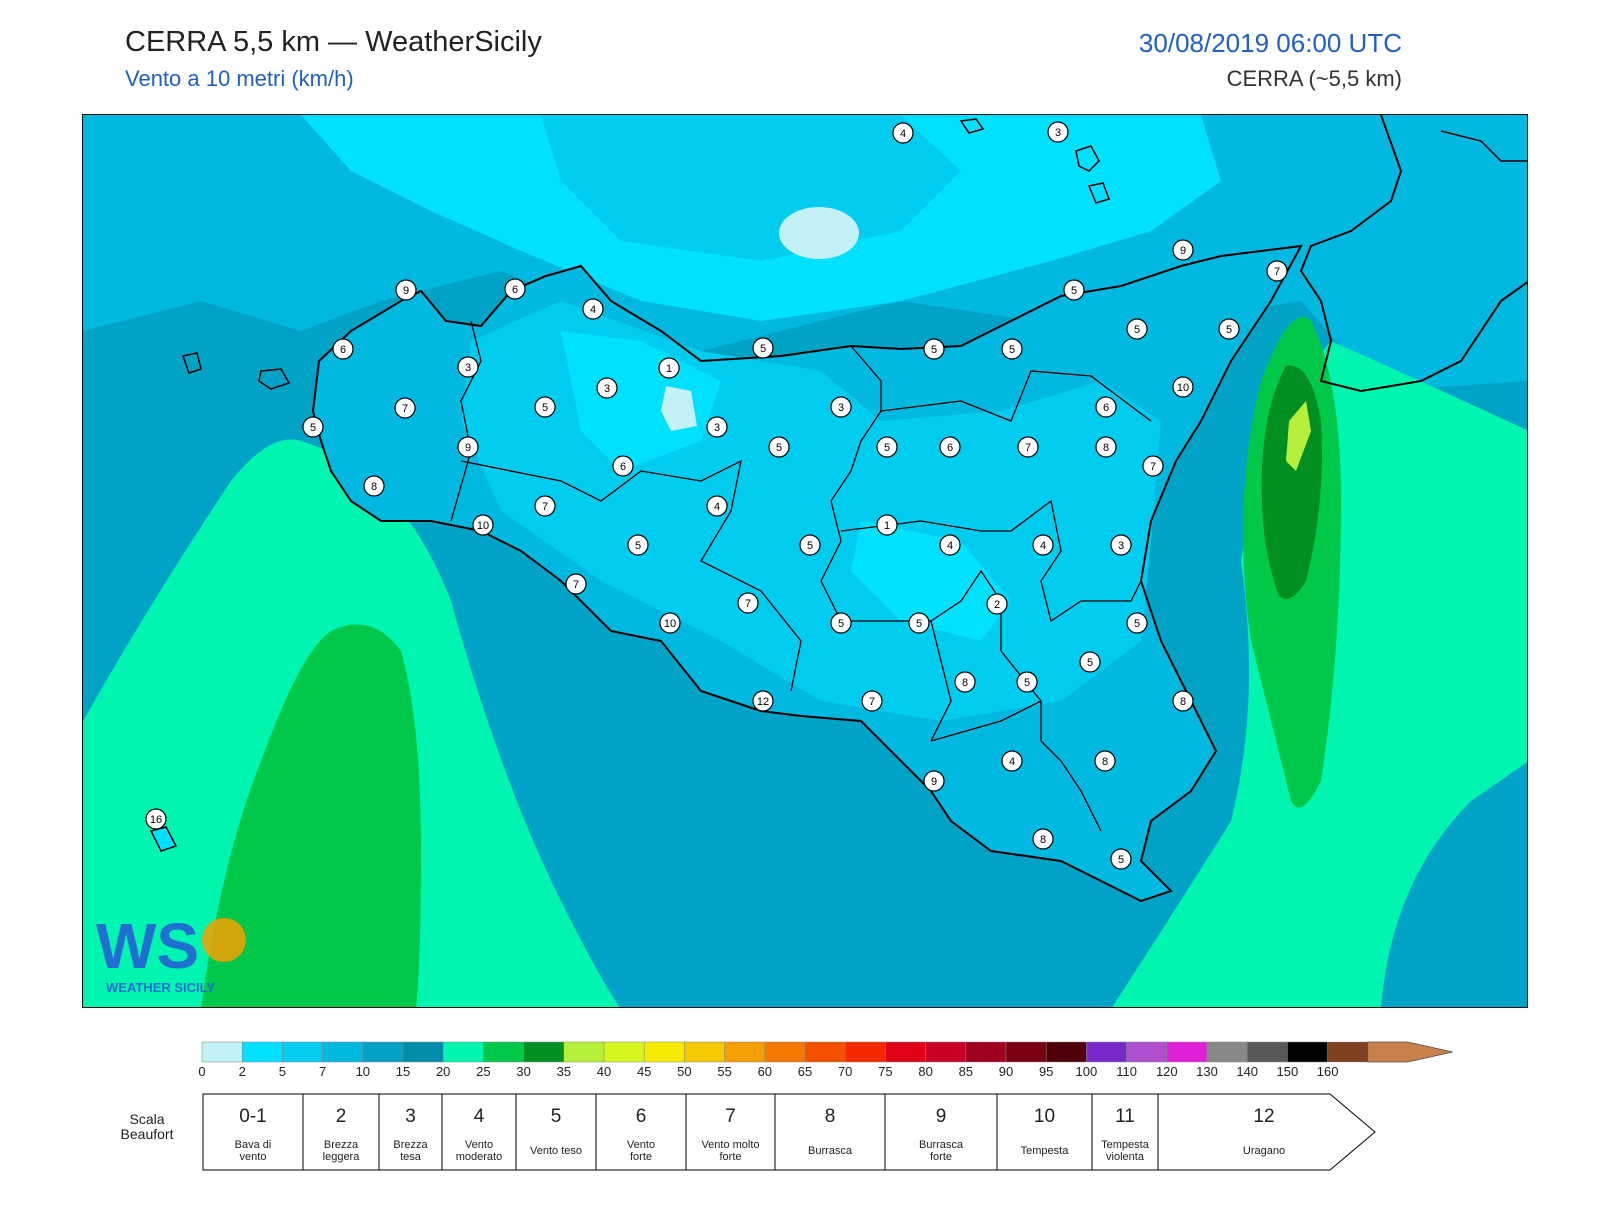 The height and width of the screenshot is (1205, 1600). I want to click on colorbar-tick-label: 130, so click(1207, 1071).